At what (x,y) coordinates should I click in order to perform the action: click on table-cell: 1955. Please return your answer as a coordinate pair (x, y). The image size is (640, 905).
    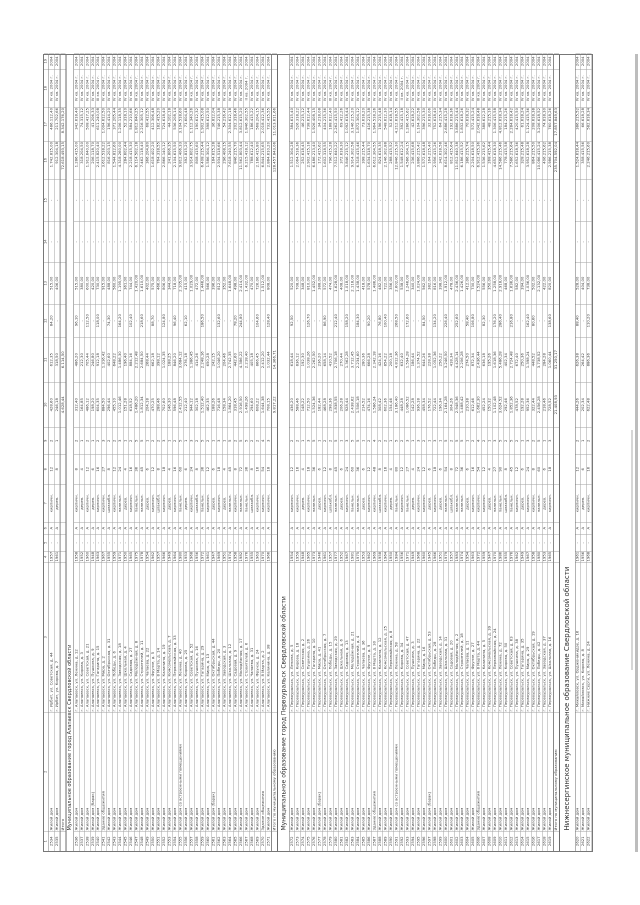
    Looking at the image, I should click on (252, 556).